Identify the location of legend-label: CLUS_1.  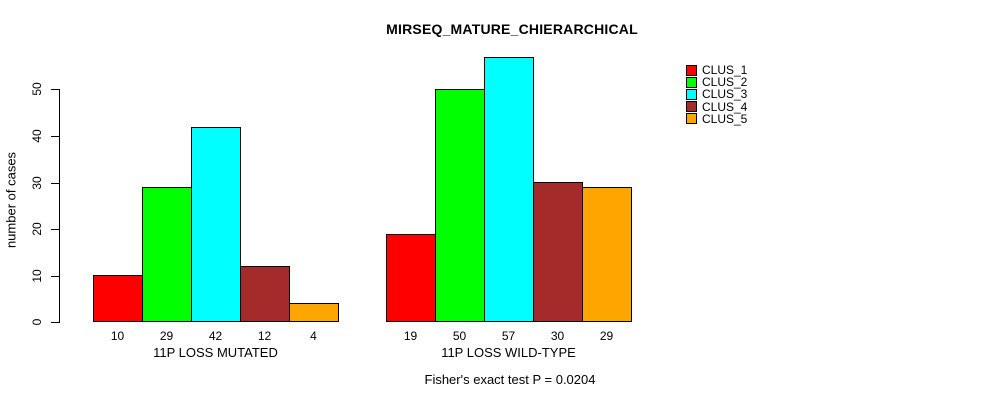
(725, 70).